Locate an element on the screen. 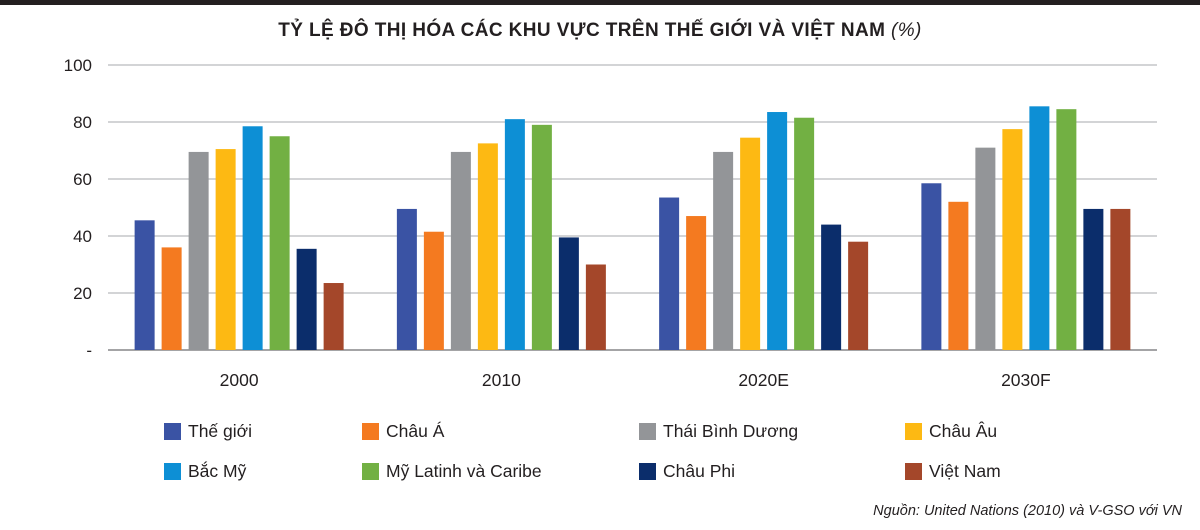  x-tick-label: 2030F is located at coordinates (1026, 380).